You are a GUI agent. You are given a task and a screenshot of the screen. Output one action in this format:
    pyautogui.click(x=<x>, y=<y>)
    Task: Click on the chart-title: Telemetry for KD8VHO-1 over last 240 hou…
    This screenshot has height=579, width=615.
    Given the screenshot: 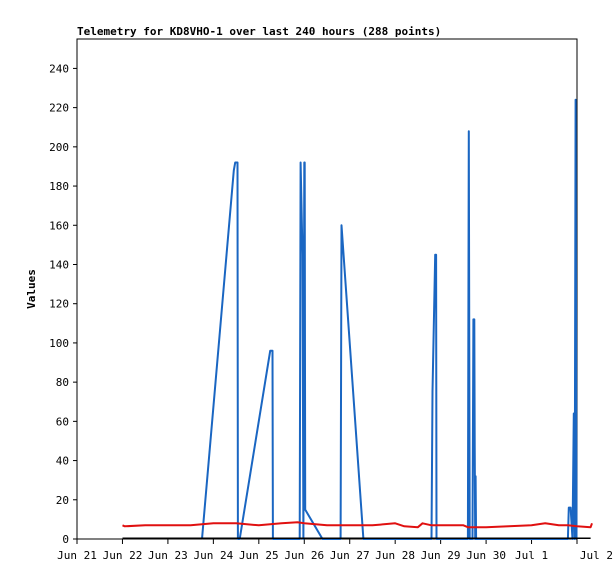 What is the action you would take?
    pyautogui.click(x=259, y=31)
    